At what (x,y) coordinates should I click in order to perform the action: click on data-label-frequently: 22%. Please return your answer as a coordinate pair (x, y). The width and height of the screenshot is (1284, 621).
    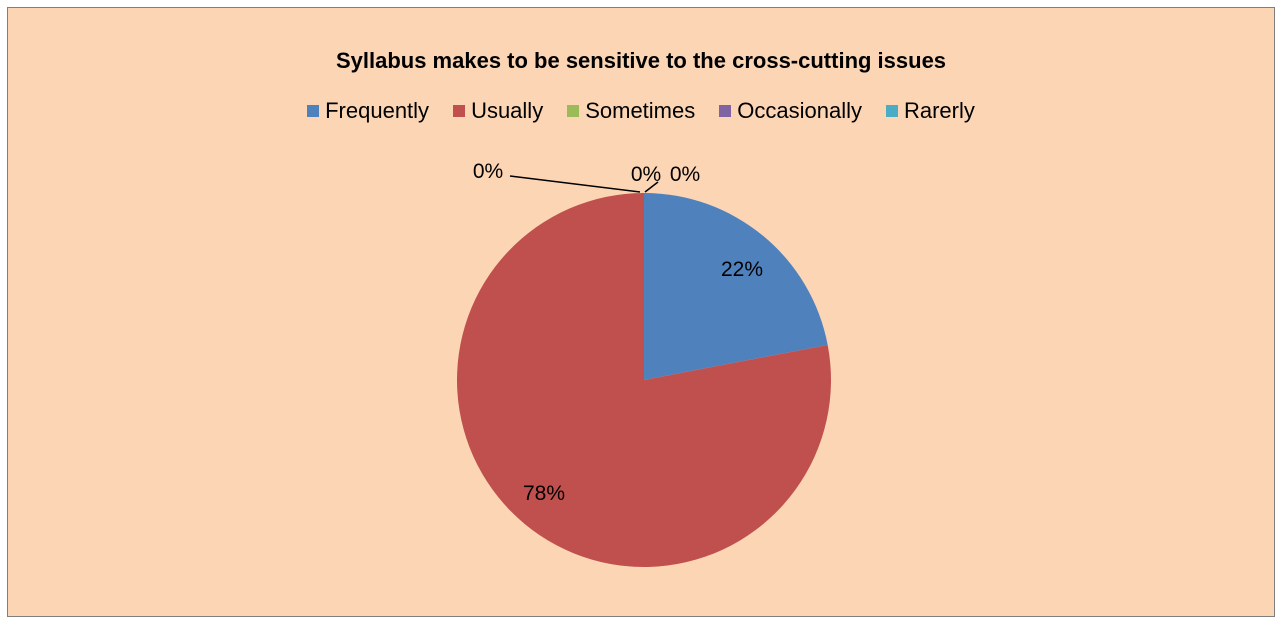
    Looking at the image, I should click on (742, 269).